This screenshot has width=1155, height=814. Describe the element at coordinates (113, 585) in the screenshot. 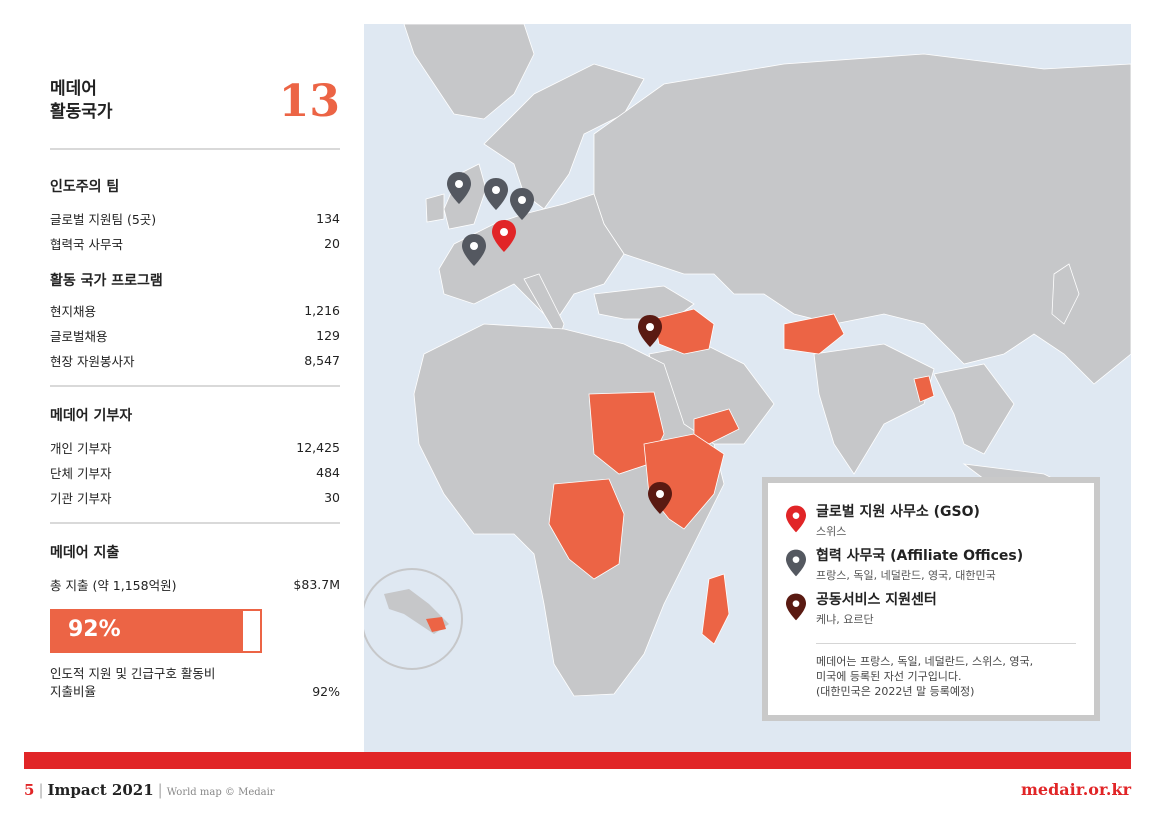

I see `stat-label: 총 지출 (약 1,158억원)` at that location.